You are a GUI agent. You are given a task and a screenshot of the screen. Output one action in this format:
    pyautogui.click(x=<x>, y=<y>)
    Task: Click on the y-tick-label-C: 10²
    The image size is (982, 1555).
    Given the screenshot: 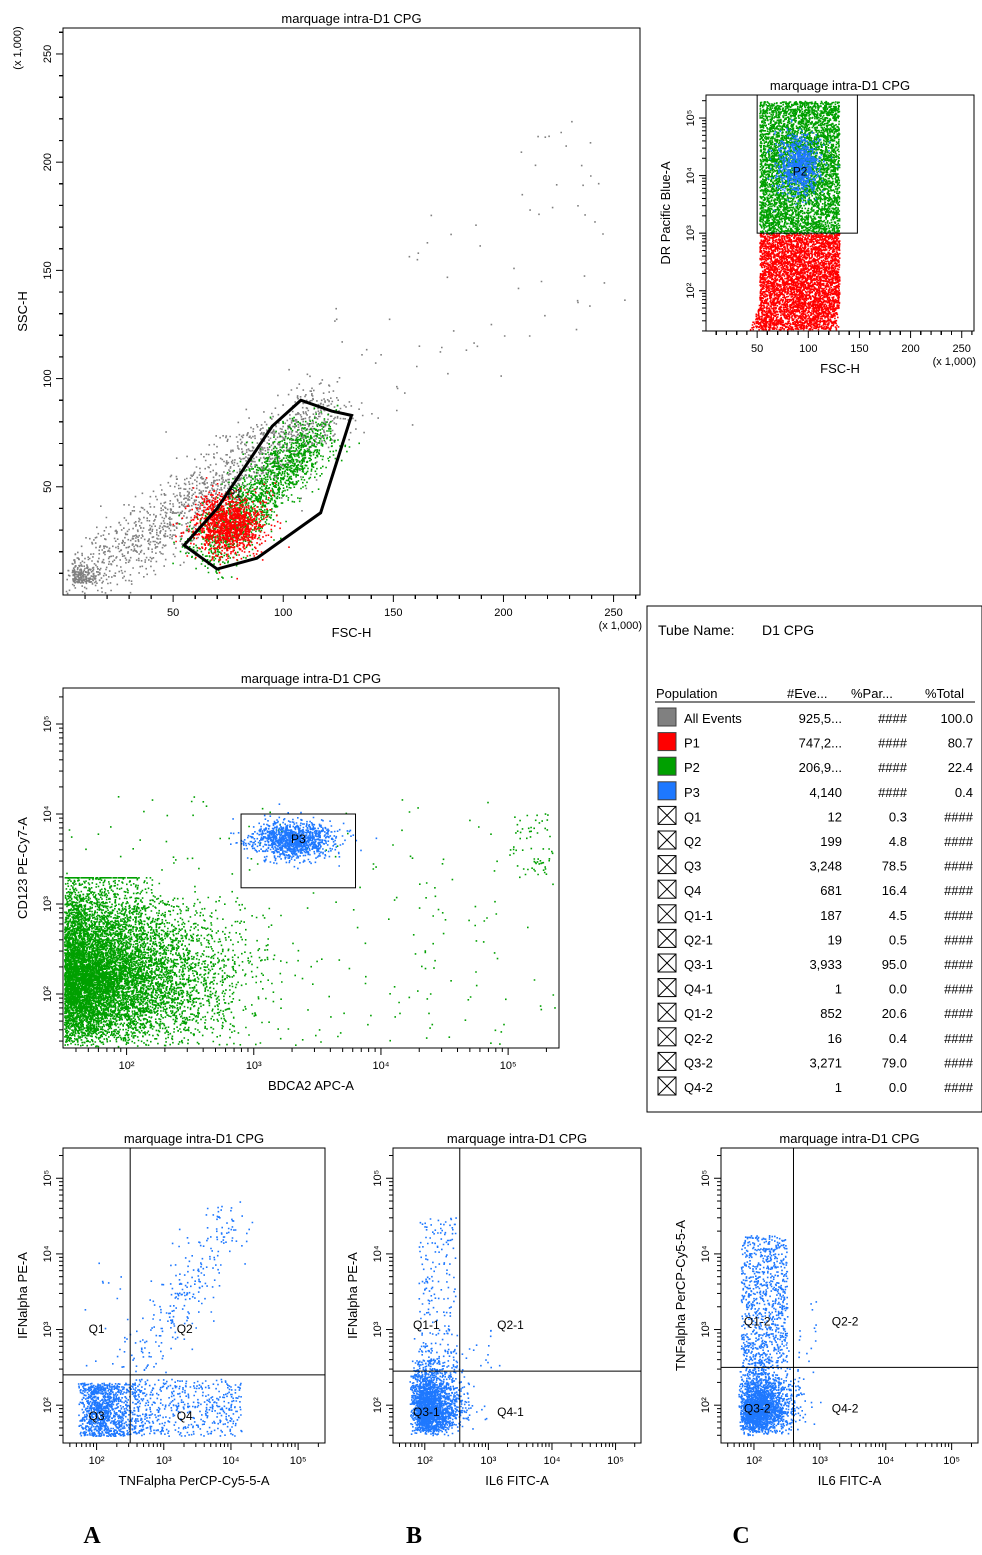 What is the action you would take?
    pyautogui.click(x=706, y=1405)
    